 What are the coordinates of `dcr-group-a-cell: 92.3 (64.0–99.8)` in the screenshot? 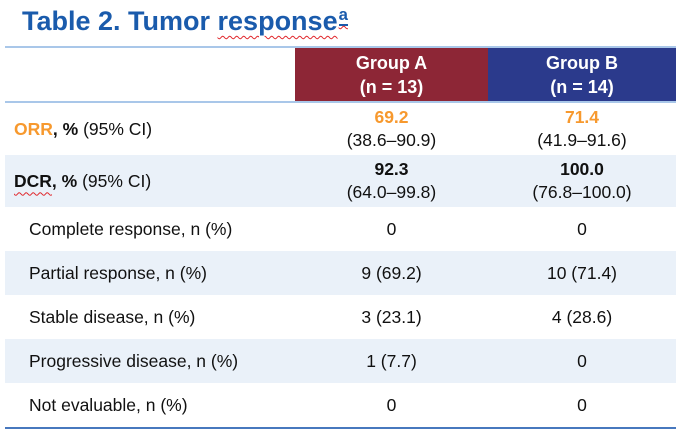 It's located at (391, 181).